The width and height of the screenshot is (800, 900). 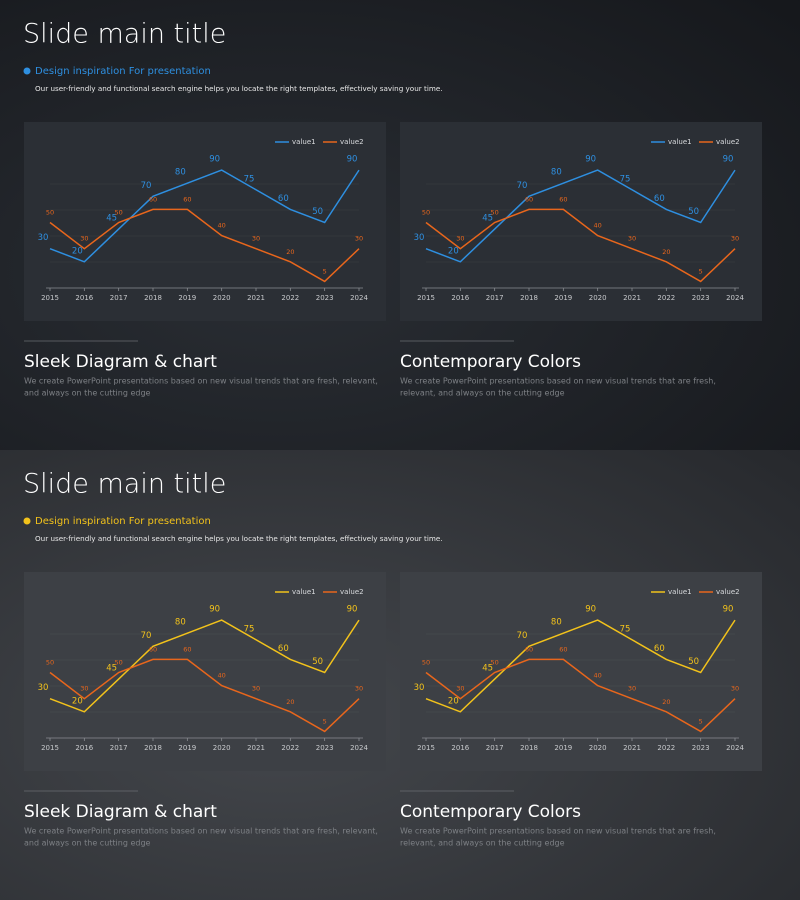 What do you see at coordinates (124, 34) in the screenshot?
I see `slide-title: Slide main title` at bounding box center [124, 34].